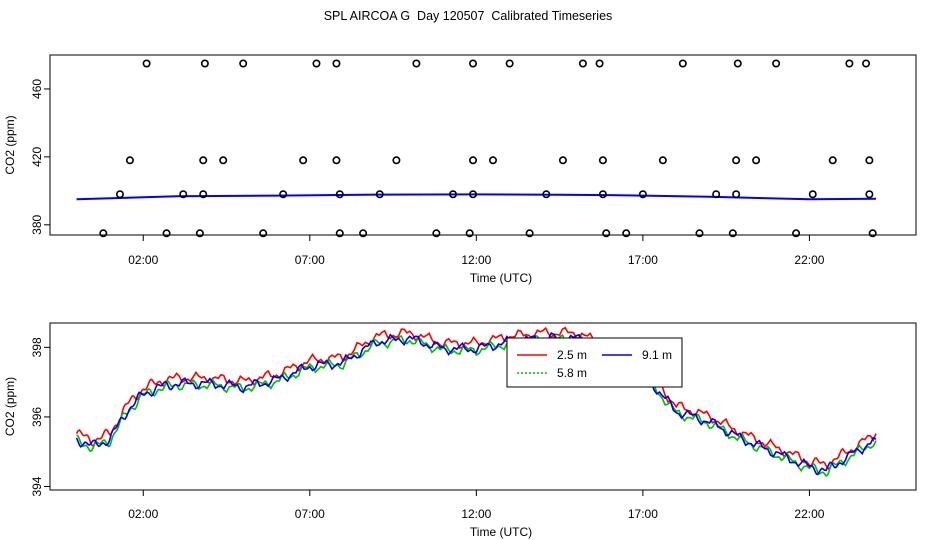  I want to click on y-tick-label: 394, so click(37, 486).